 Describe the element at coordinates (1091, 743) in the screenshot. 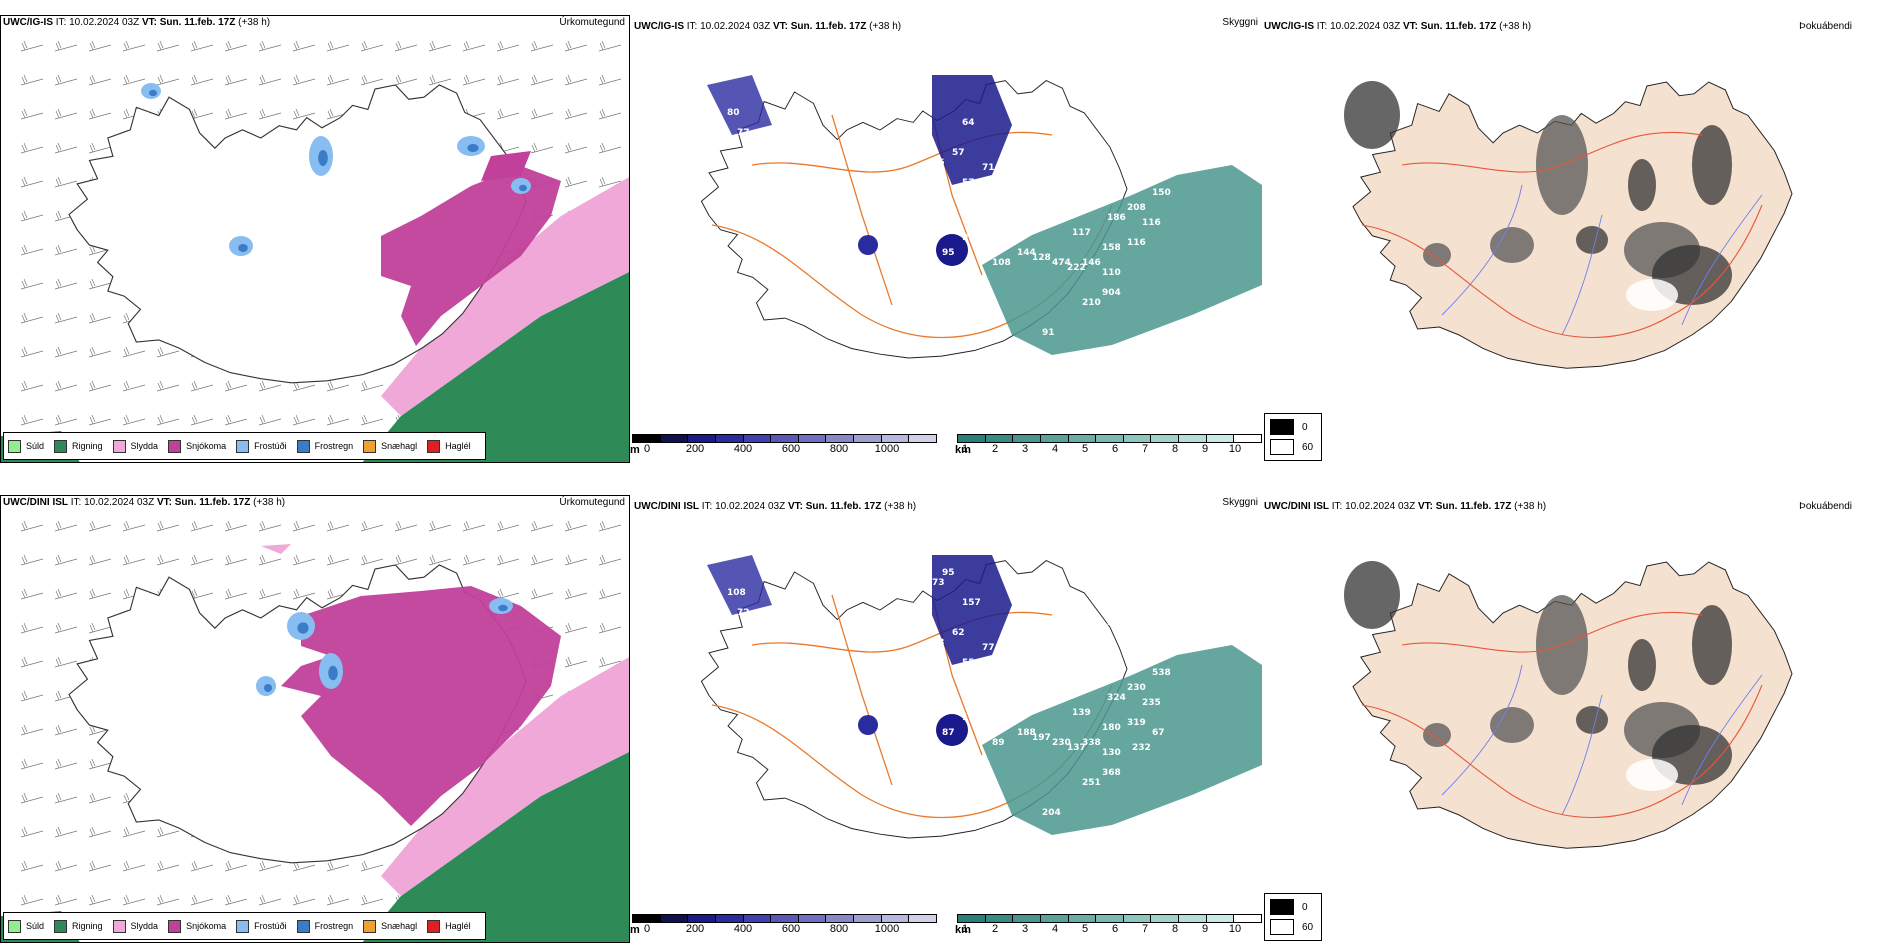

I see `visibility-value-label: 338` at that location.